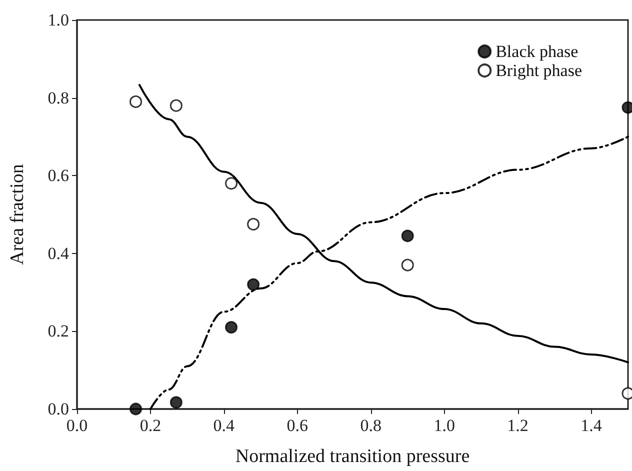  What do you see at coordinates (58, 331) in the screenshot?
I see `y-tick-label: 0.2` at bounding box center [58, 331].